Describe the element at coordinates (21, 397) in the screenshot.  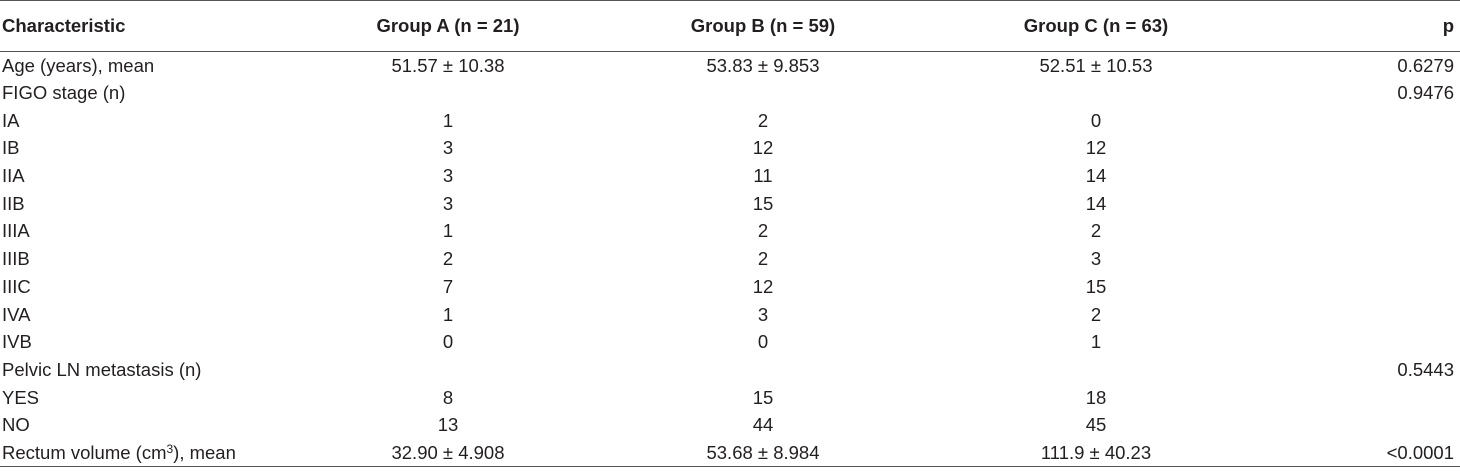
I see `row-label: YES` at that location.